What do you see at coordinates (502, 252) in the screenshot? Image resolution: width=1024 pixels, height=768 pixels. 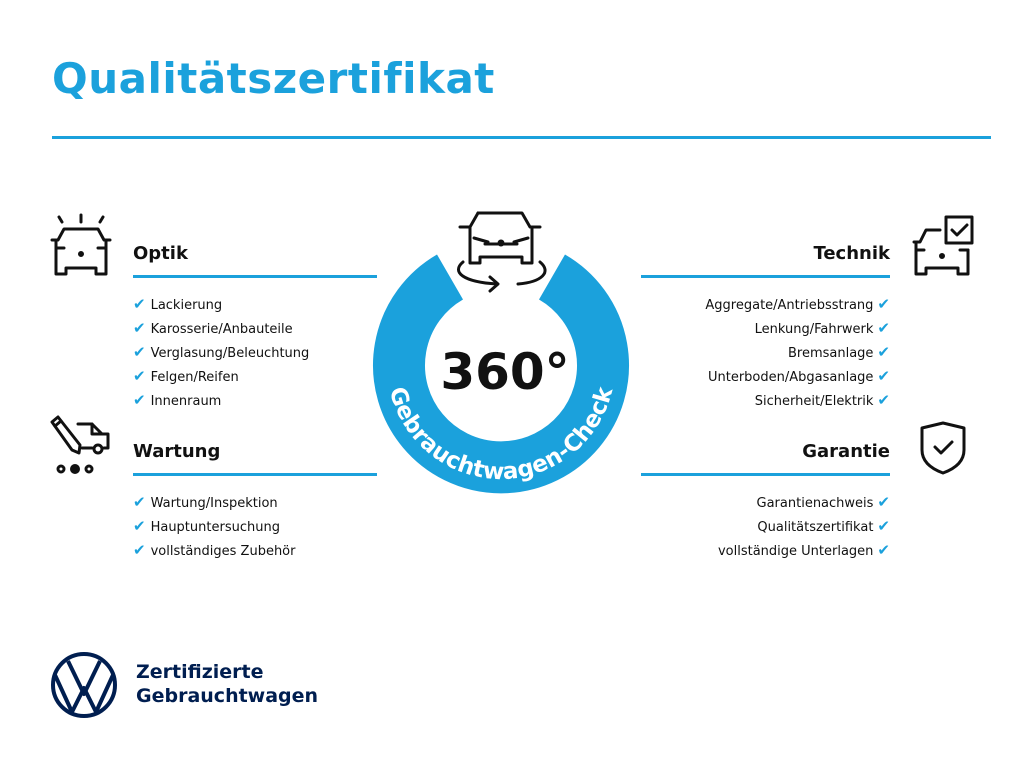 I see `car-rotate-icon` at bounding box center [502, 252].